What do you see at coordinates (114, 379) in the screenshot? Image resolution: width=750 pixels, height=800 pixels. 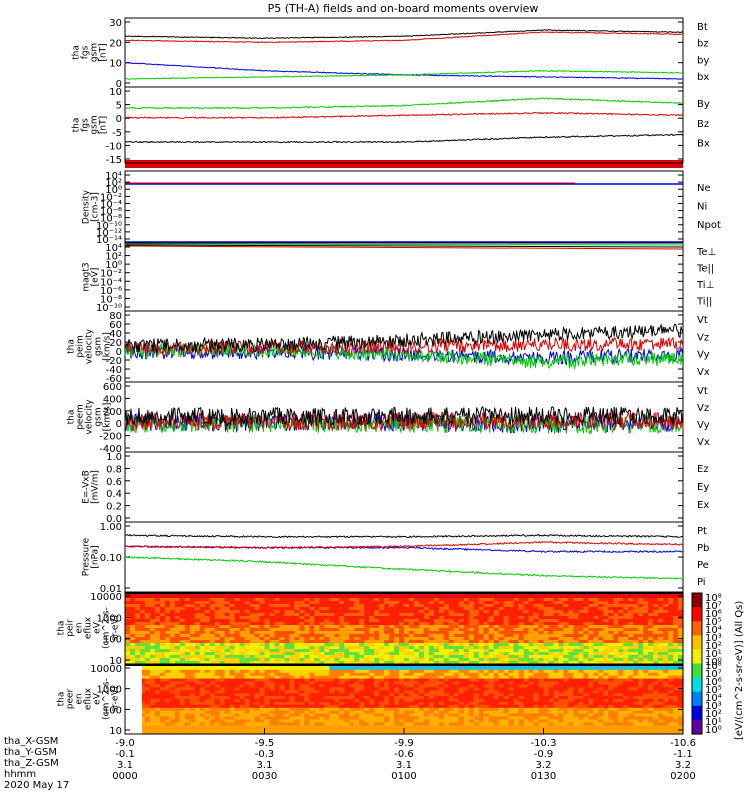 I see `y-tick-label: -60` at bounding box center [114, 379].